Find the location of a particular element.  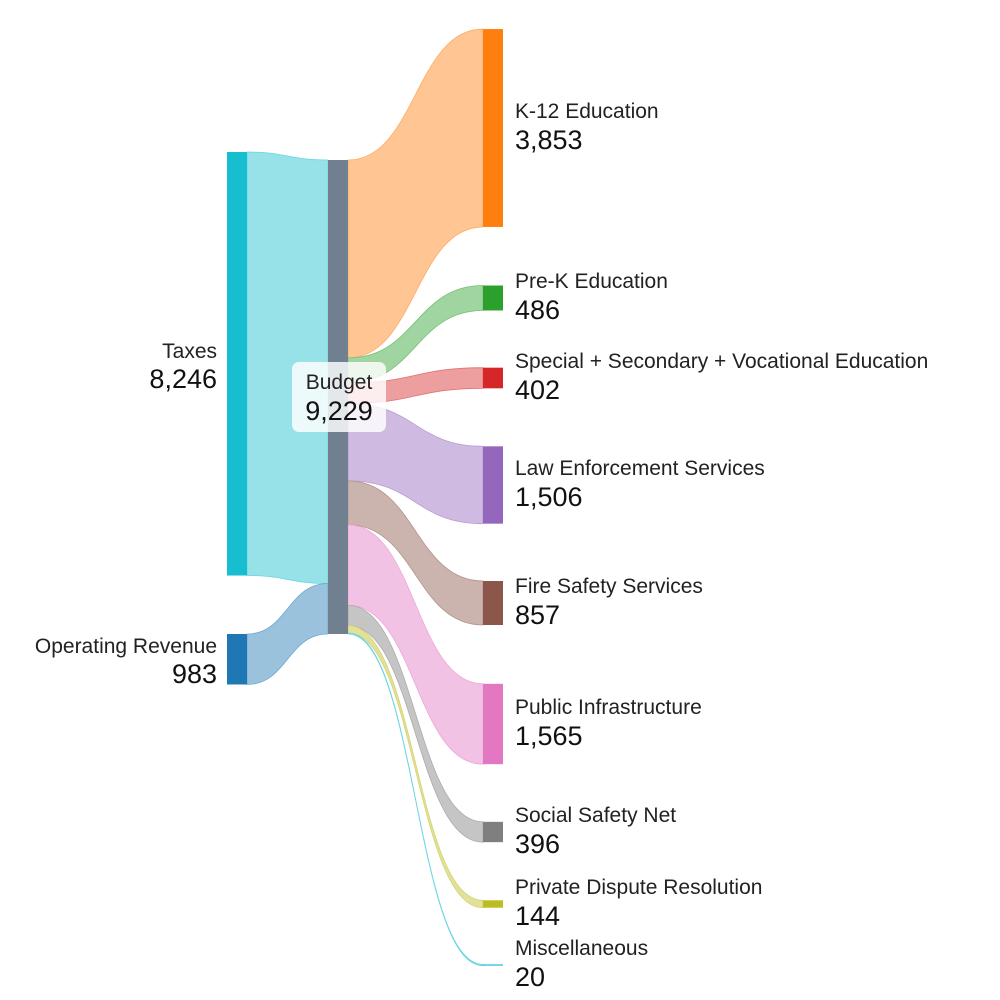

label-value-pre-k-education: 486 is located at coordinates (537, 310).